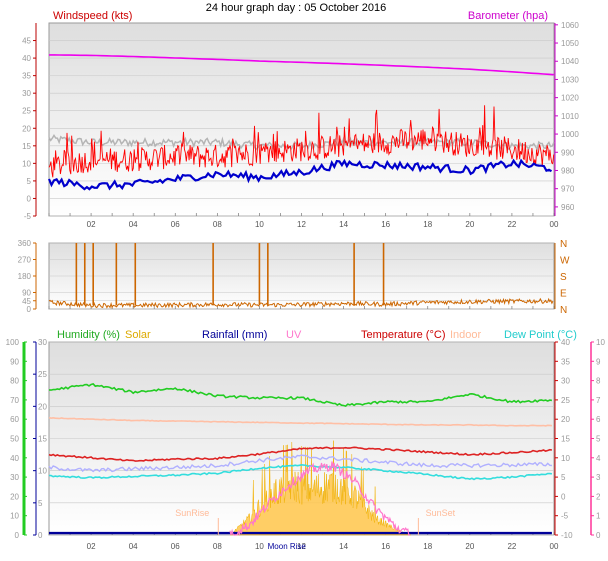 The image size is (608, 561). I want to click on humidity-tick-label: 0, so click(17, 535).